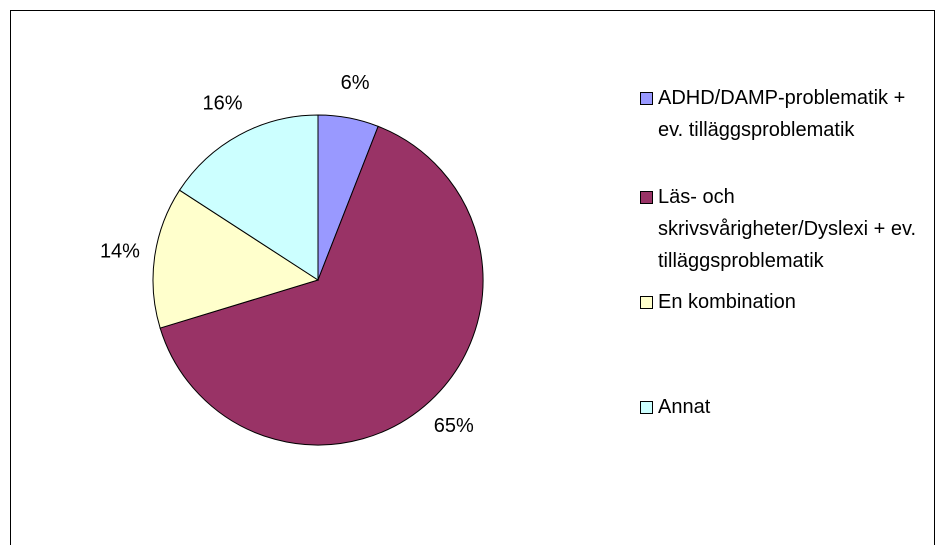 Image resolution: width=938 pixels, height=545 pixels. What do you see at coordinates (355, 83) in the screenshot?
I see `data-label: 6%` at bounding box center [355, 83].